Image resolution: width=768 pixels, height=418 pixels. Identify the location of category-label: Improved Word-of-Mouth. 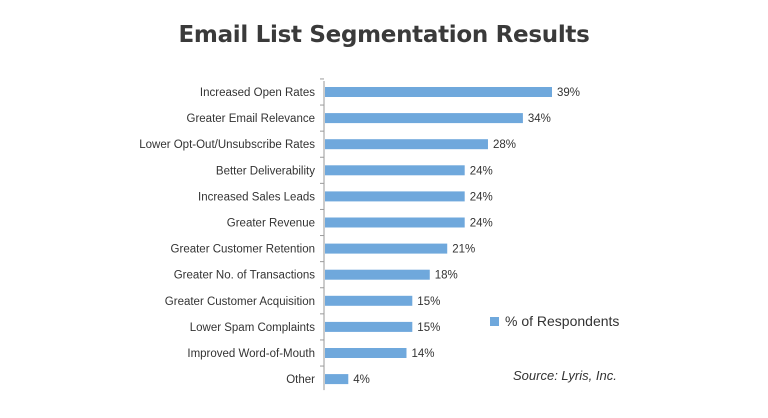
(251, 354).